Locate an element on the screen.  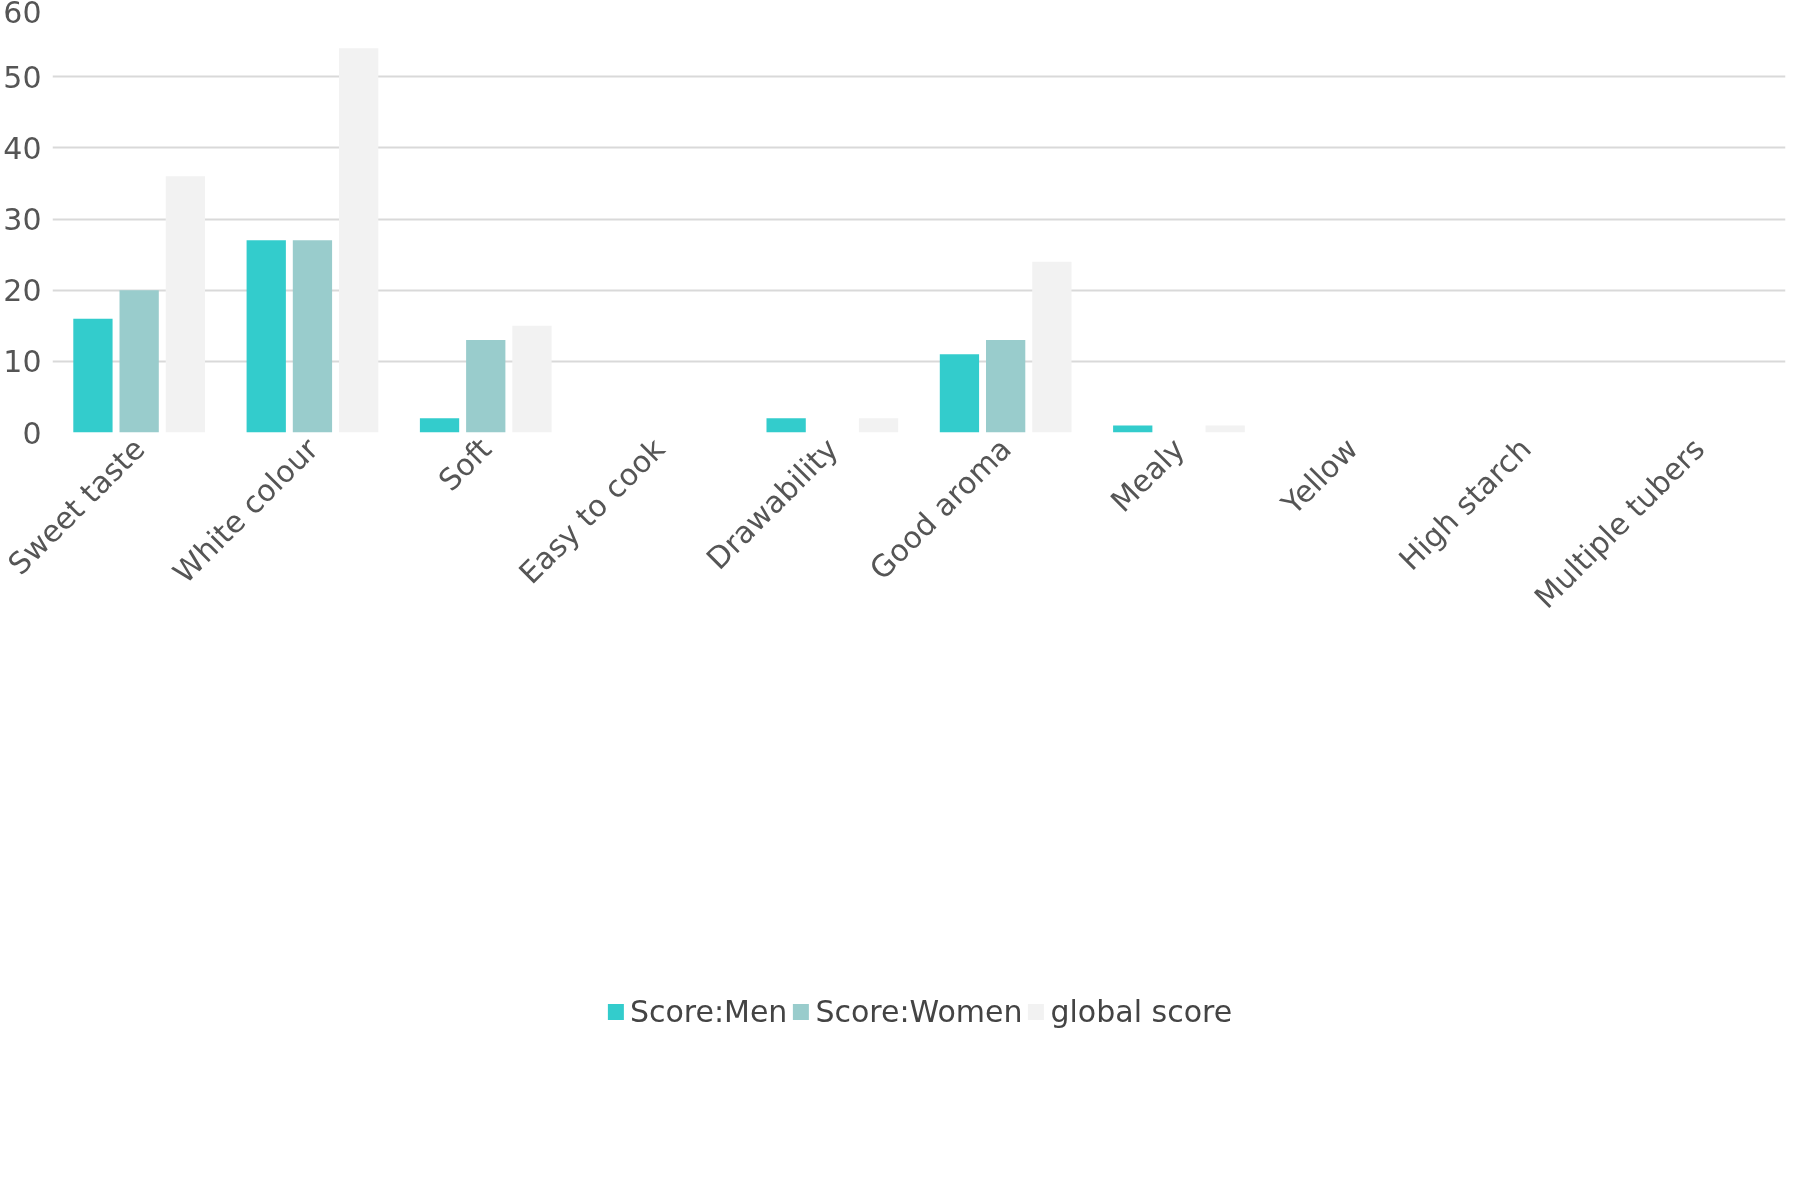
y-tick-label: 30 is located at coordinates (22, 219).